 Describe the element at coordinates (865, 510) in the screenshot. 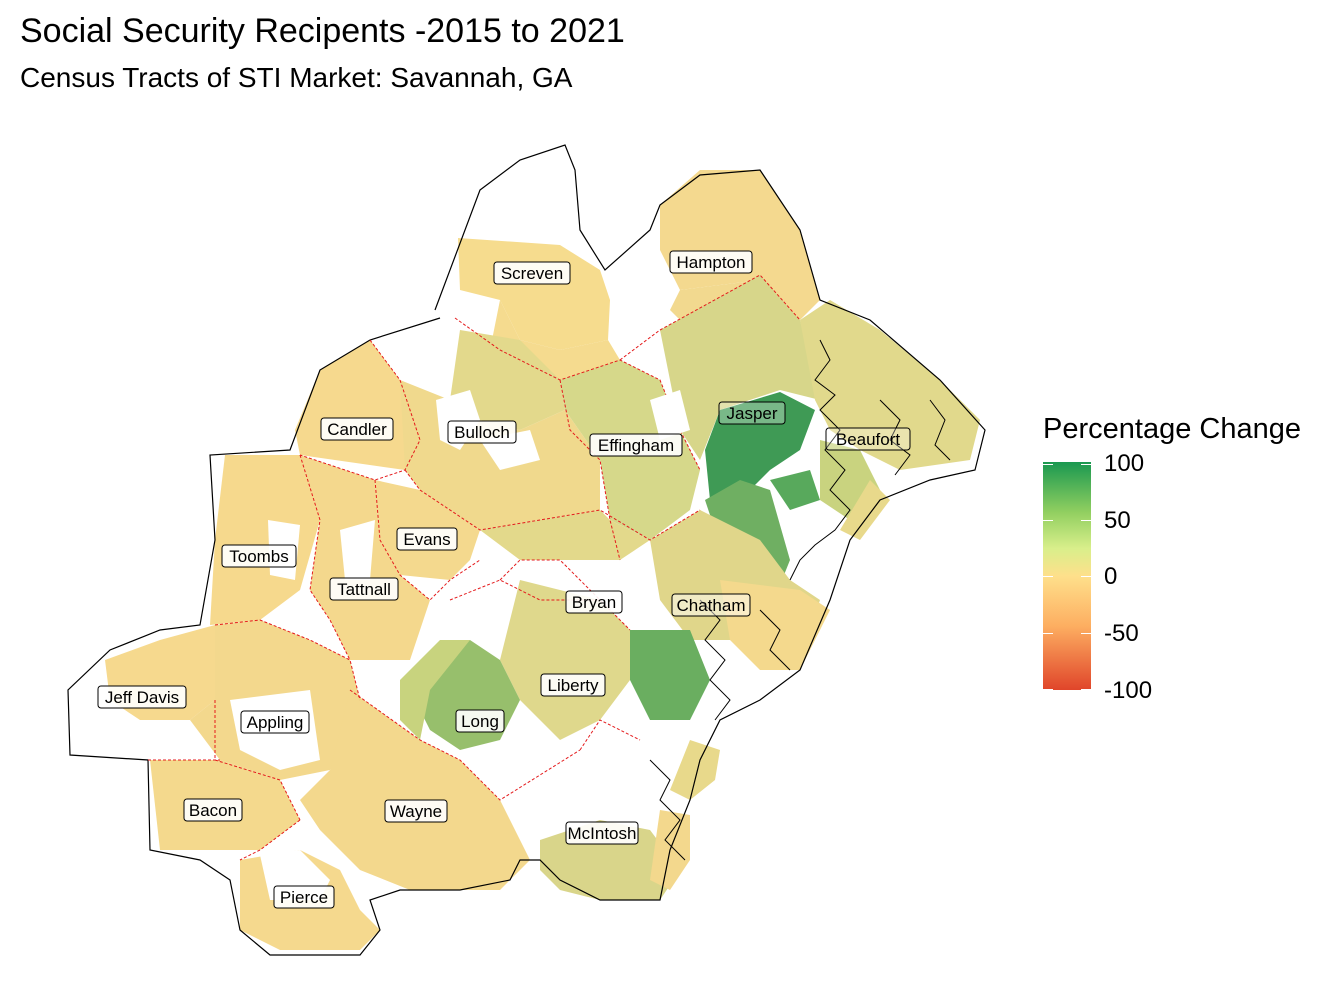

I see `tract-coastal-d` at that location.